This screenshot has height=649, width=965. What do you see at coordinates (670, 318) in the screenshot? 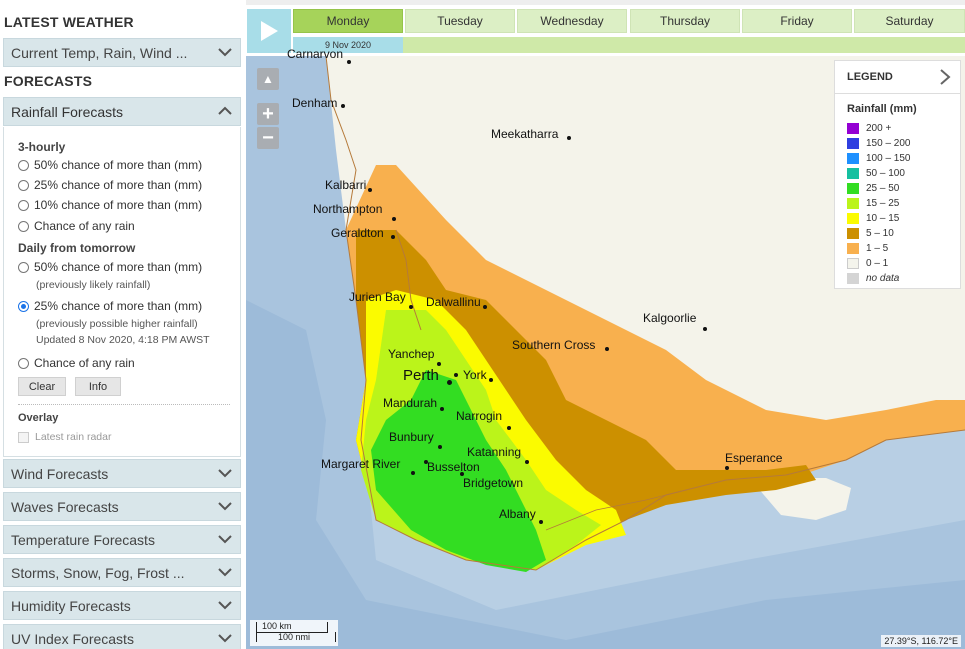
I see `place-label: Kalgoorlie` at bounding box center [670, 318].